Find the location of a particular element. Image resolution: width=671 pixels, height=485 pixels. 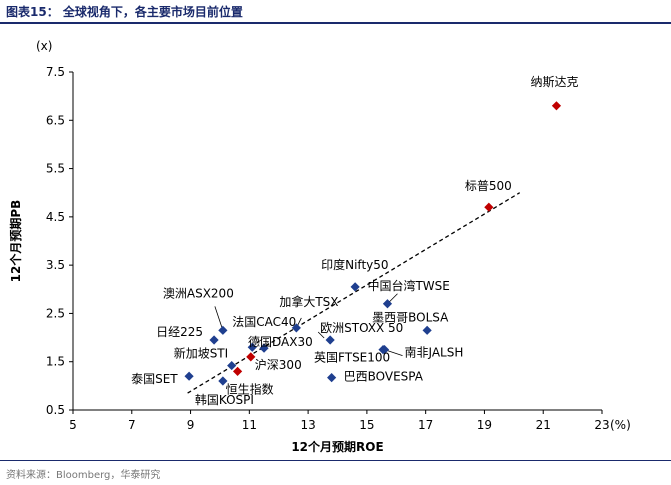

data-label: 墨西哥BOLSA is located at coordinates (410, 317).